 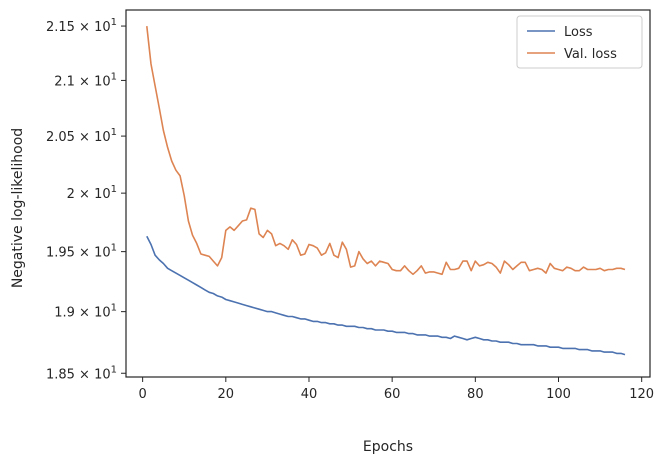 What do you see at coordinates (92, 193) in the screenshot?
I see `y-tick-label: 2 × 10¹` at bounding box center [92, 193].